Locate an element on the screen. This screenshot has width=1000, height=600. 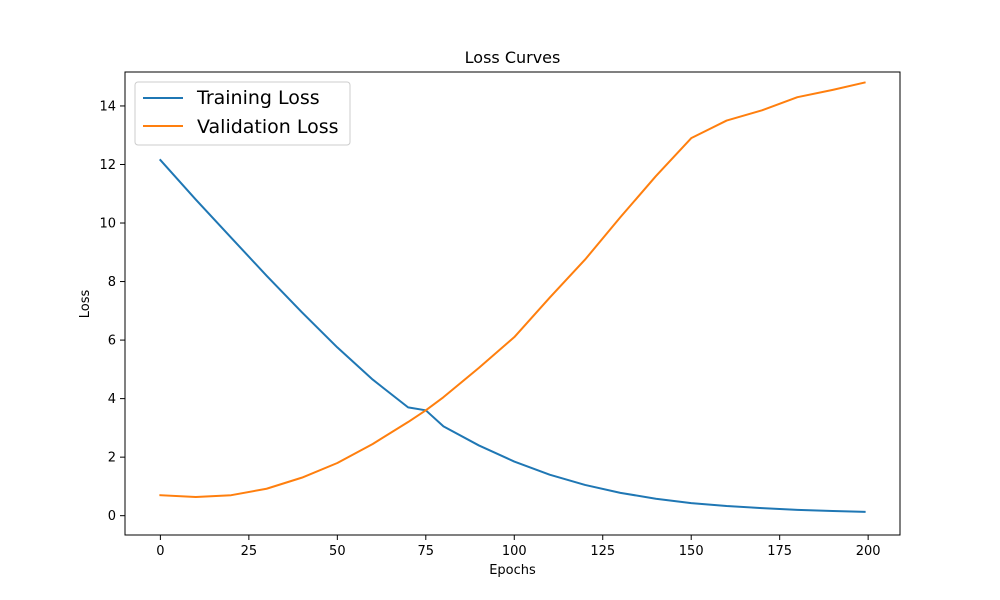
x-tick-label: 100 is located at coordinates (514, 551).